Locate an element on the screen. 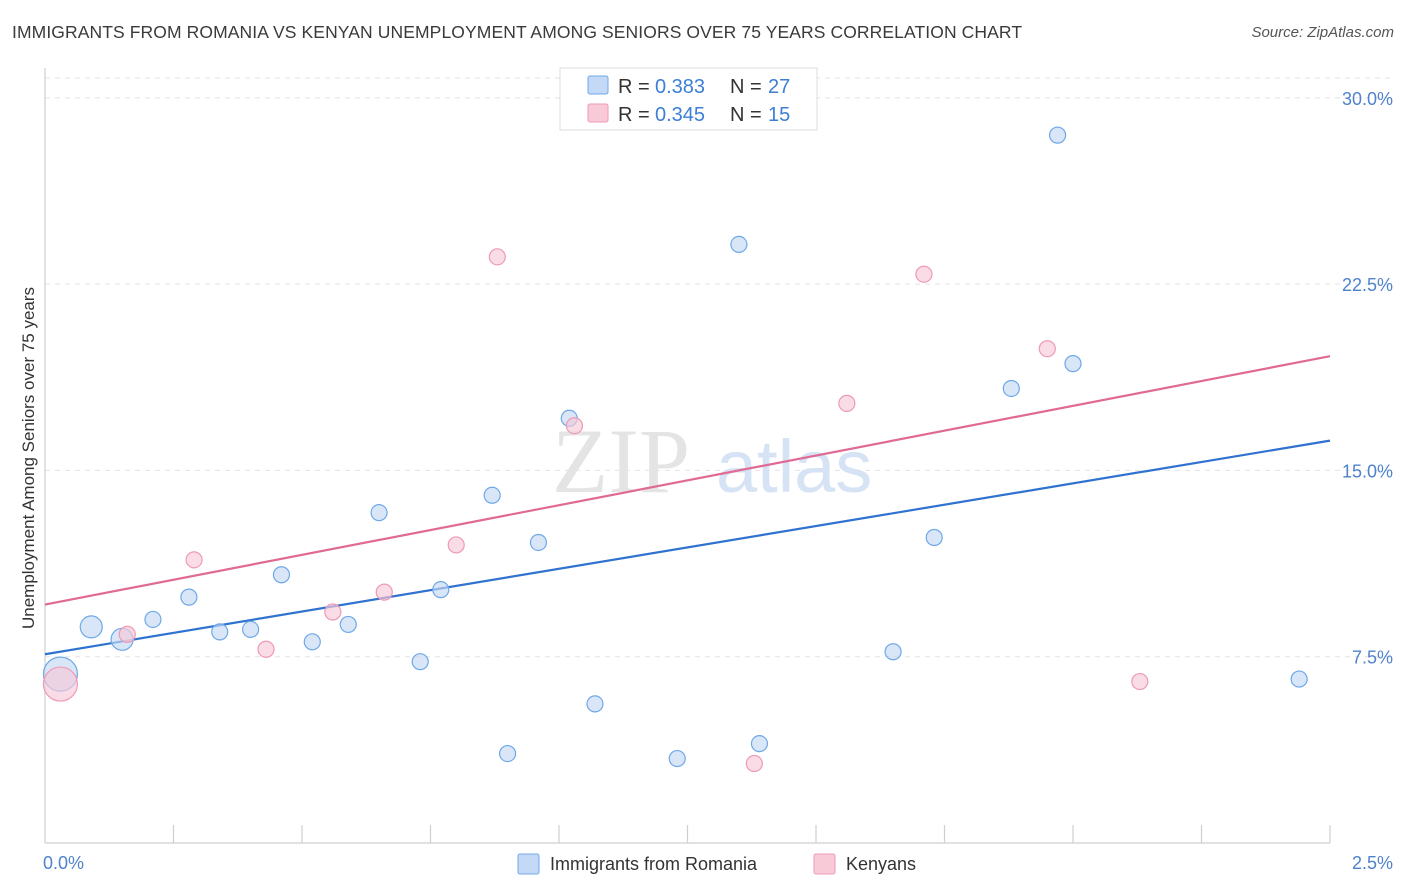 The height and width of the screenshot is (892, 1406). series-legend-swatch-romania is located at coordinates (528, 864).